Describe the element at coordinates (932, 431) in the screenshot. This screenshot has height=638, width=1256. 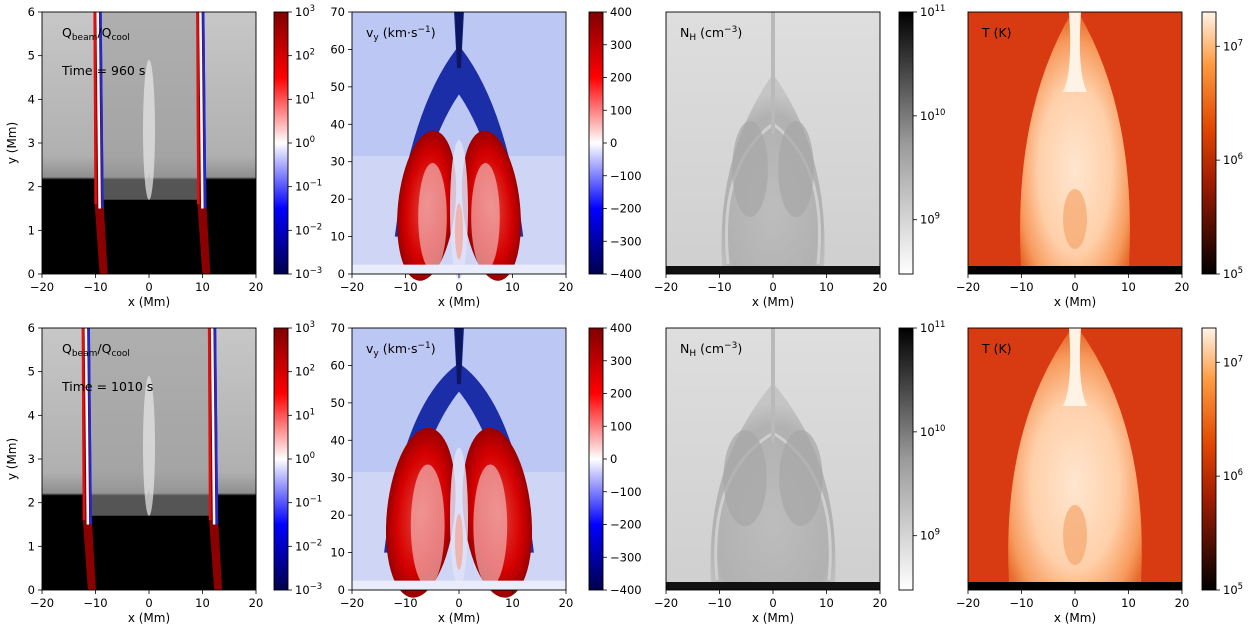
I see `colorbar-tick-label: 10¹⁰` at that location.